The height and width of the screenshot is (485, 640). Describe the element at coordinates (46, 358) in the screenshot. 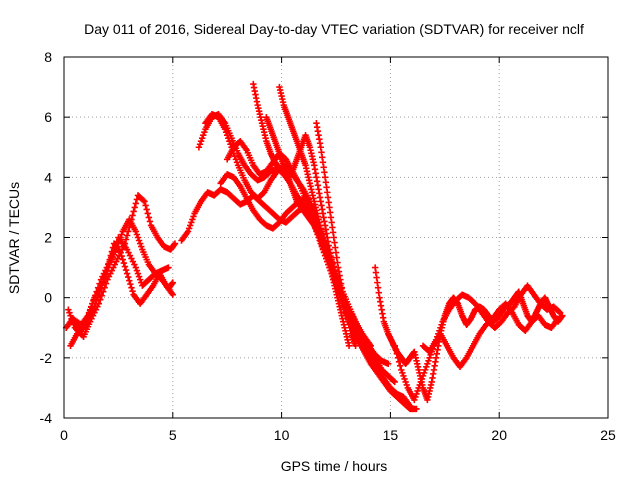

I see `y-tick-label: -2` at that location.